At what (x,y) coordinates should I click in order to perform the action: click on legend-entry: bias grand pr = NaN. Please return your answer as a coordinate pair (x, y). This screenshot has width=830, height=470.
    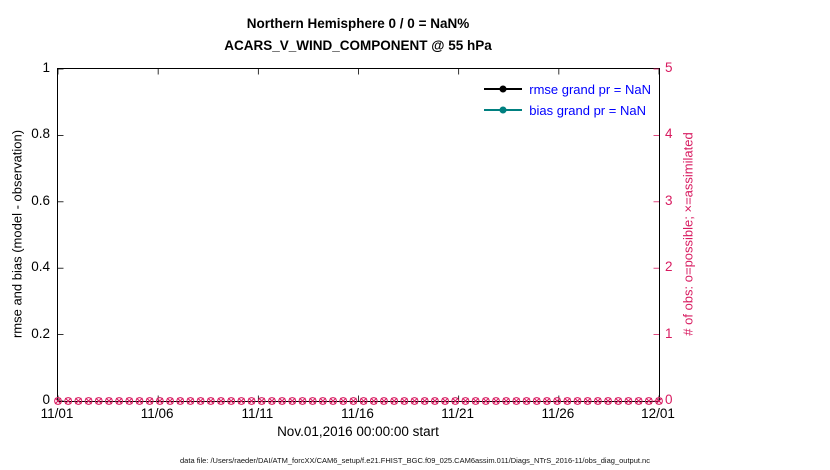
    Looking at the image, I should click on (567, 110).